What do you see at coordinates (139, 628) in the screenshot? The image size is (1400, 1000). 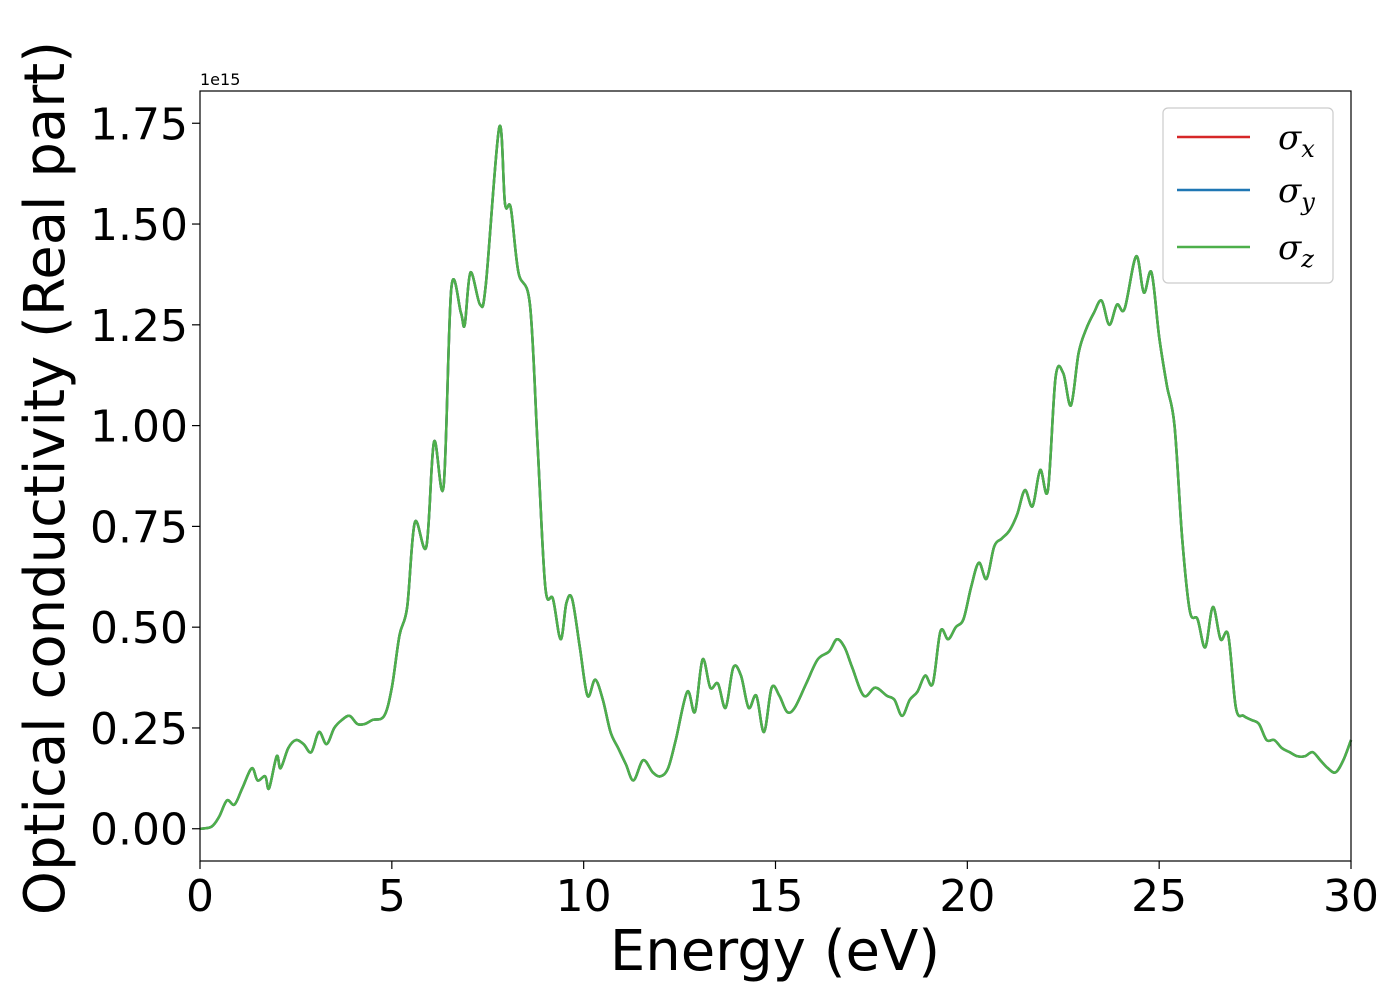 I see `y-tick-label: 0.50` at bounding box center [139, 628].